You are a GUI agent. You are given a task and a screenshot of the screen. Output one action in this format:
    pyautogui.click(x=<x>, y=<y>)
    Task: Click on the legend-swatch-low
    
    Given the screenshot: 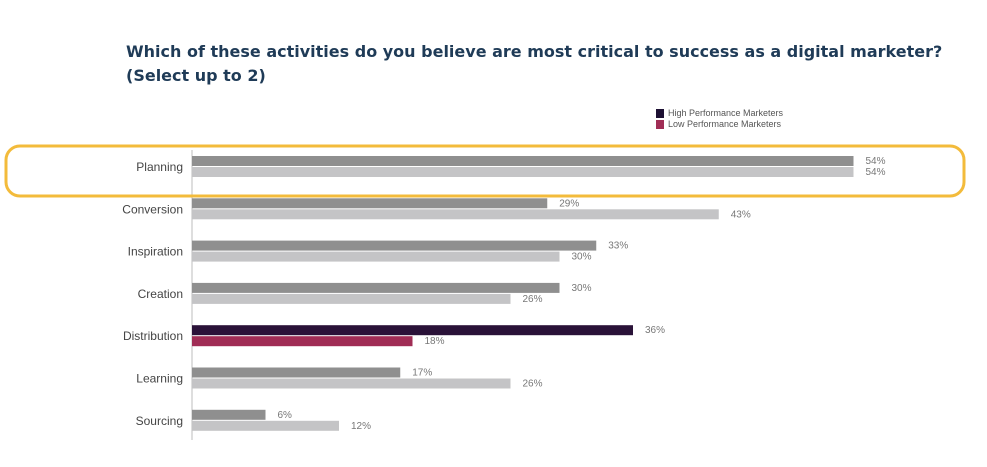 What is the action you would take?
    pyautogui.click(x=660, y=124)
    